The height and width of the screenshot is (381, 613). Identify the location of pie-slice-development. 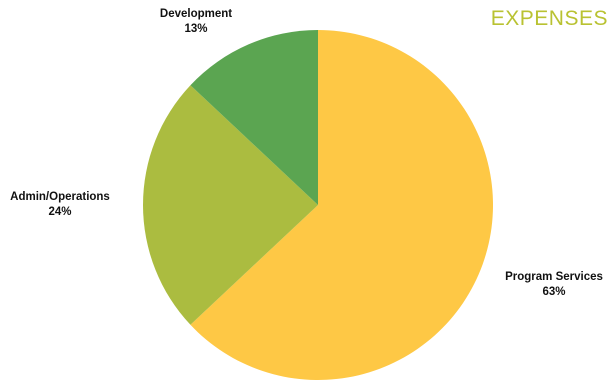
(254, 117).